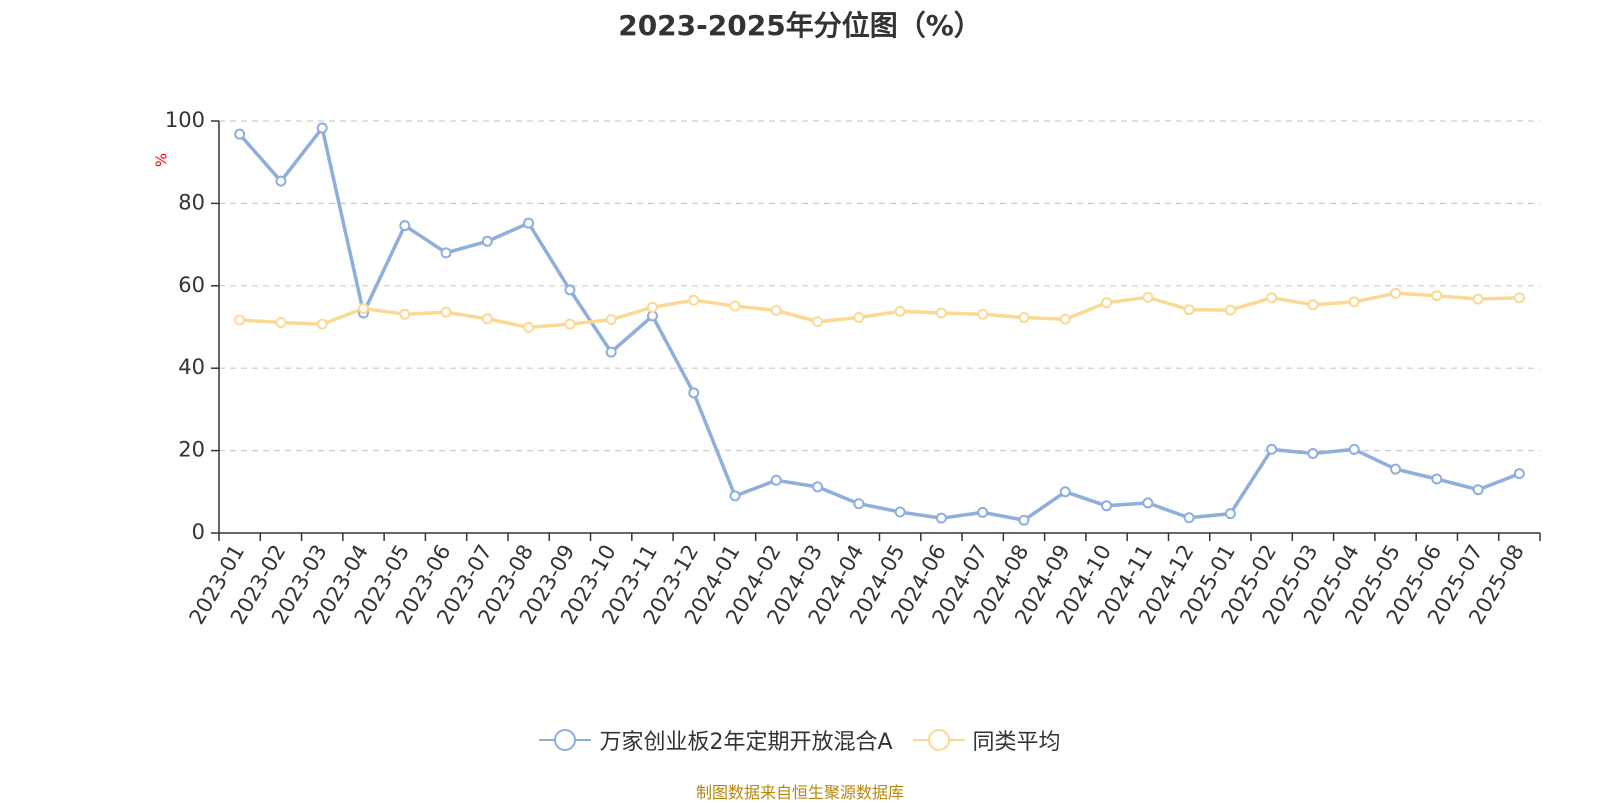  What do you see at coordinates (565, 740) in the screenshot?
I see `legend-swatch-fund` at bounding box center [565, 740].